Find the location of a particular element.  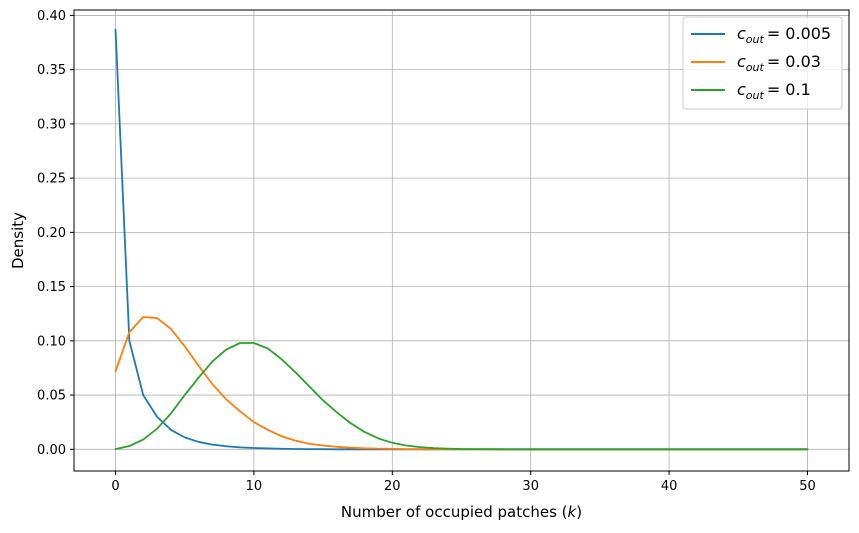

legend-label: cout = 0.1 is located at coordinates (774, 91).